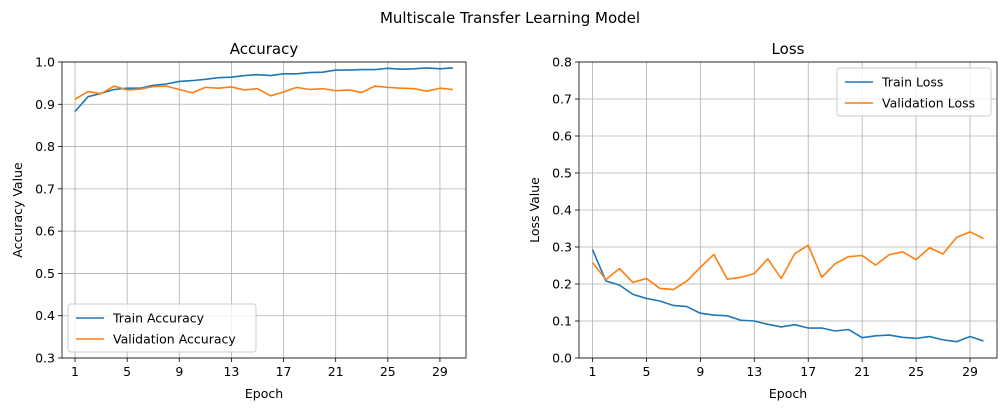 This screenshot has height=411, width=1001. I want to click on legend-label: Validation Loss, so click(928, 103).